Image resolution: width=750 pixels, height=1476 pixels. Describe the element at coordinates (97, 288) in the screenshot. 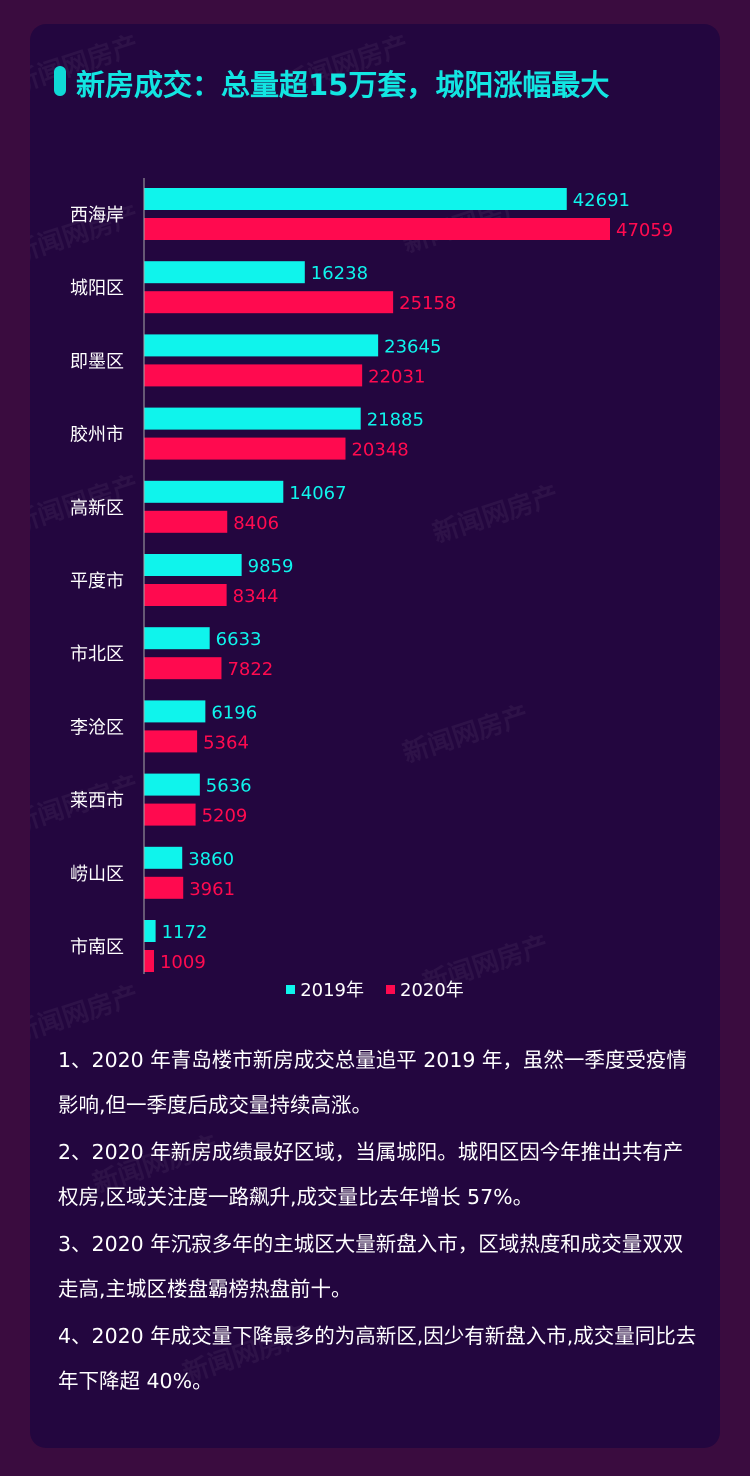

I see `category-label: 城阳区` at that location.